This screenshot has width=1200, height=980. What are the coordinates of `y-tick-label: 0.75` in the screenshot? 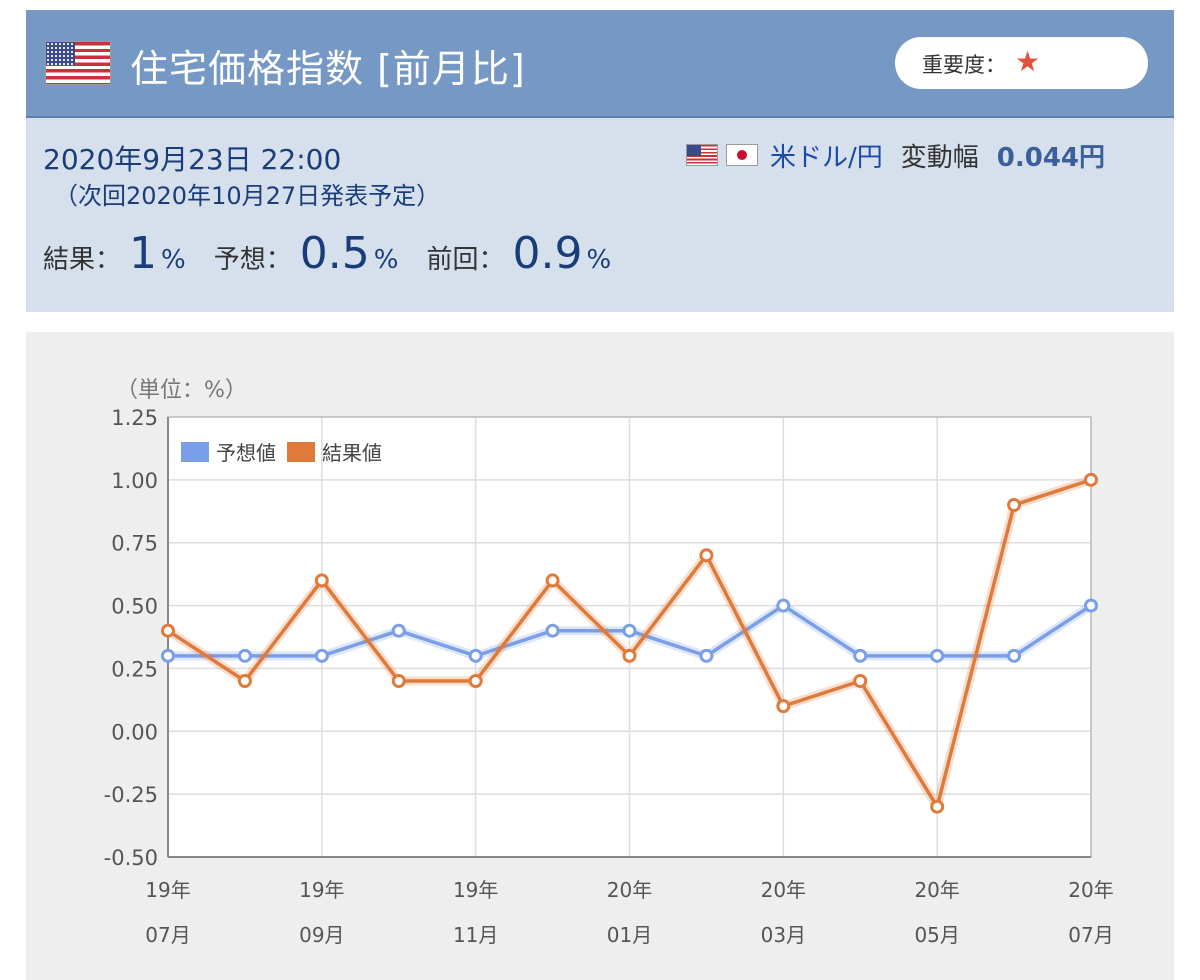 It's located at (134, 544).